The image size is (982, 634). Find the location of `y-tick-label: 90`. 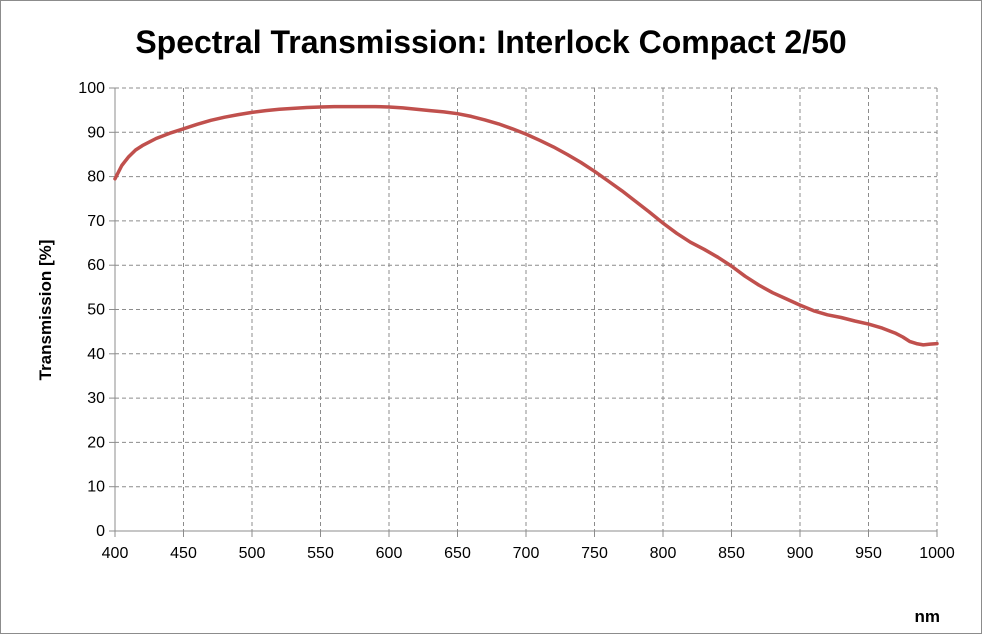

y-tick-label: 90 is located at coordinates (96, 132).